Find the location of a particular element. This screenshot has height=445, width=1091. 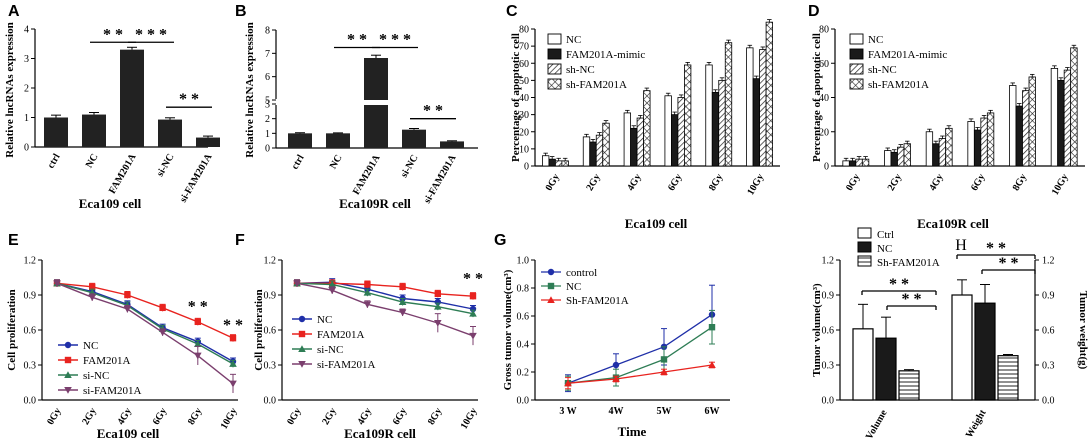

x-tick-label: ctrl is located at coordinates (298, 162).